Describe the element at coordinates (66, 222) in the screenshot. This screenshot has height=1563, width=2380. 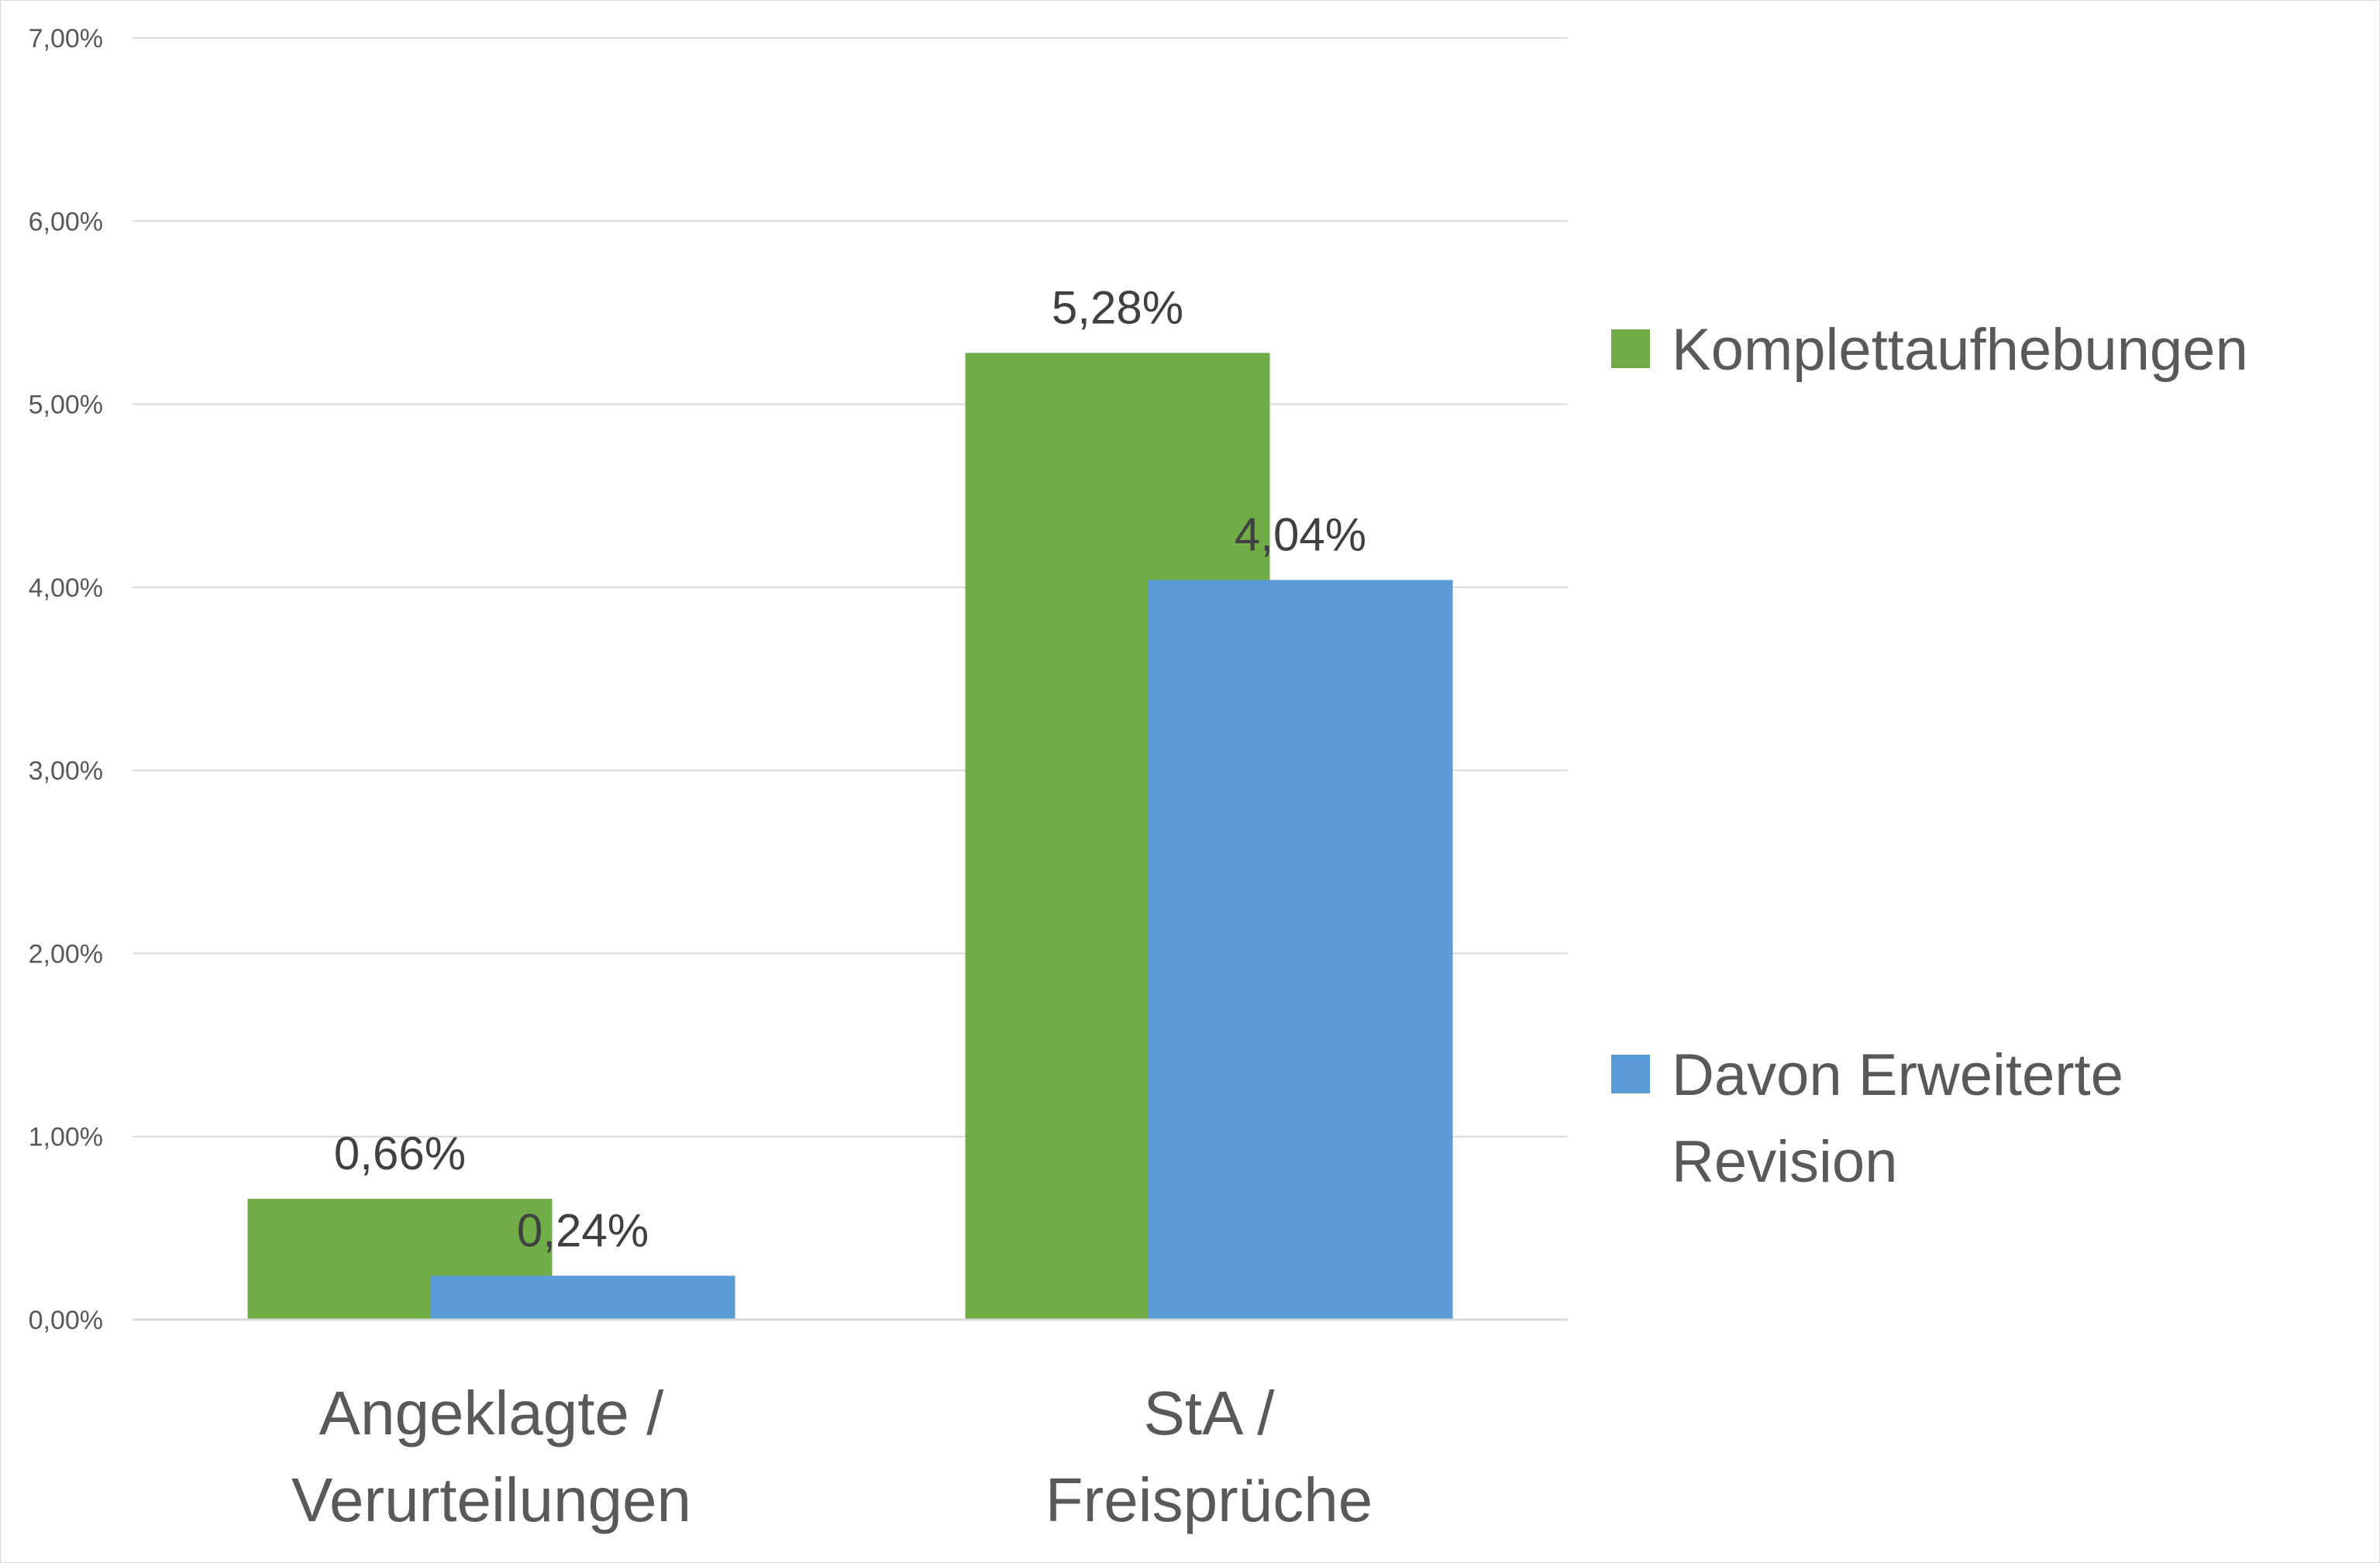
I see `y-tick-label: 6,00%` at that location.